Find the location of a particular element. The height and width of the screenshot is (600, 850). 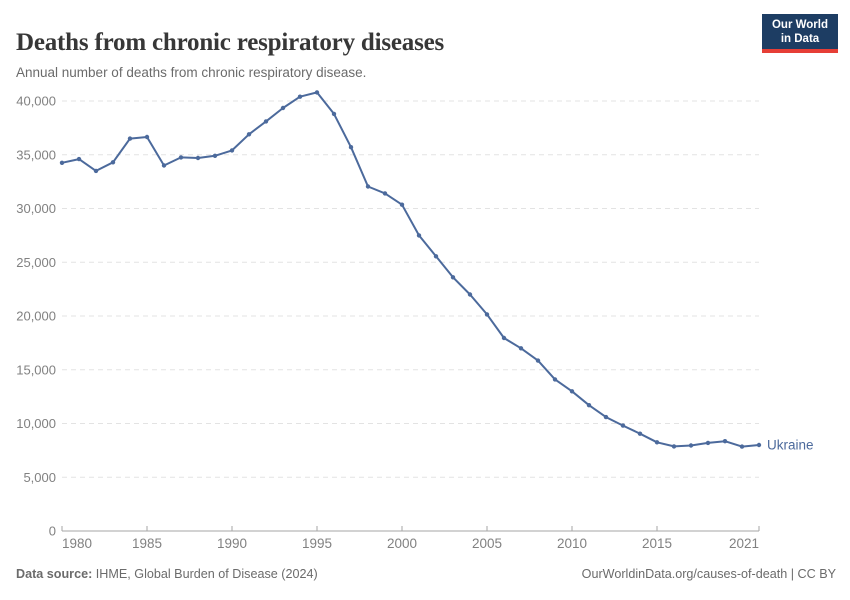

y-axis-tick-label: 20,000 is located at coordinates (36, 316).